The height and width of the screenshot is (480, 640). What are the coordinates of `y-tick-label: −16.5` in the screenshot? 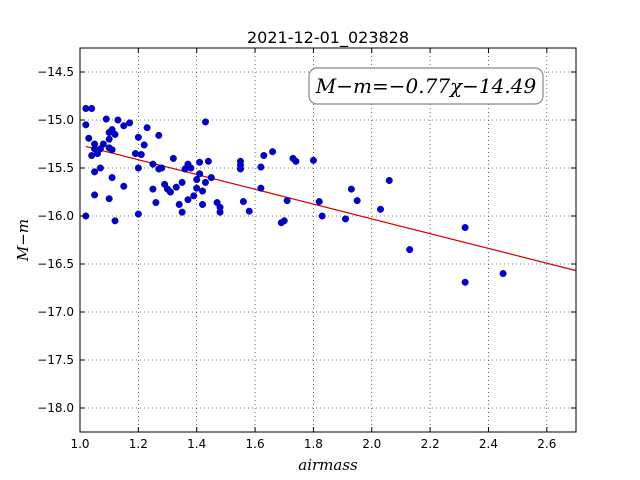 It's located at (55, 264).